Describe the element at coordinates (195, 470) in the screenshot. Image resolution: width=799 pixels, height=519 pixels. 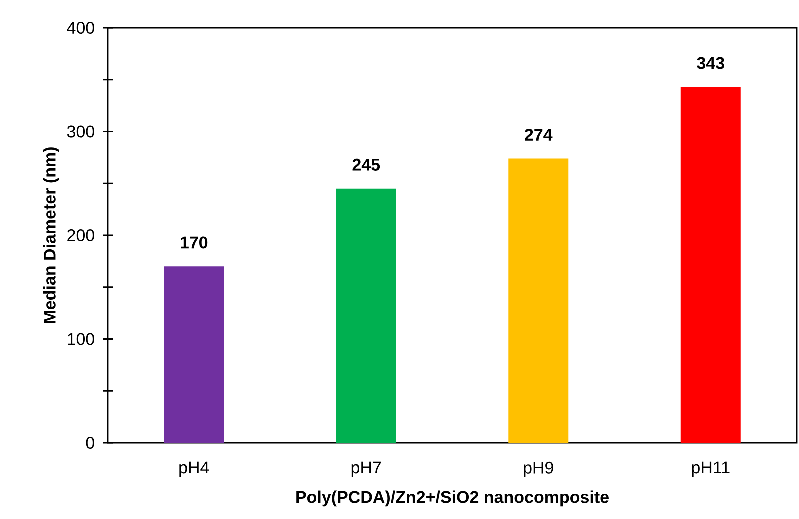
I see `x-tick-label: pH4` at that location.